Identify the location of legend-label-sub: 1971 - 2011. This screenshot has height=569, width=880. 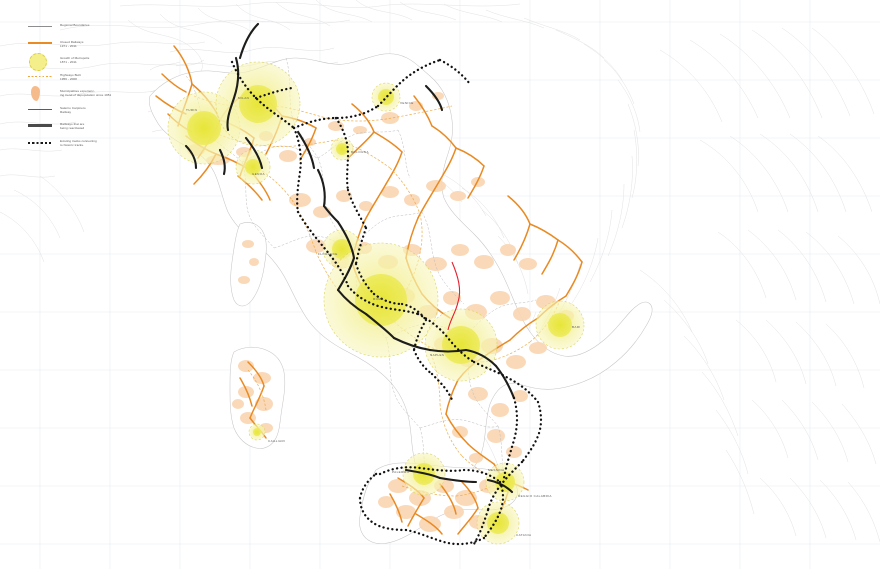
(68, 45).